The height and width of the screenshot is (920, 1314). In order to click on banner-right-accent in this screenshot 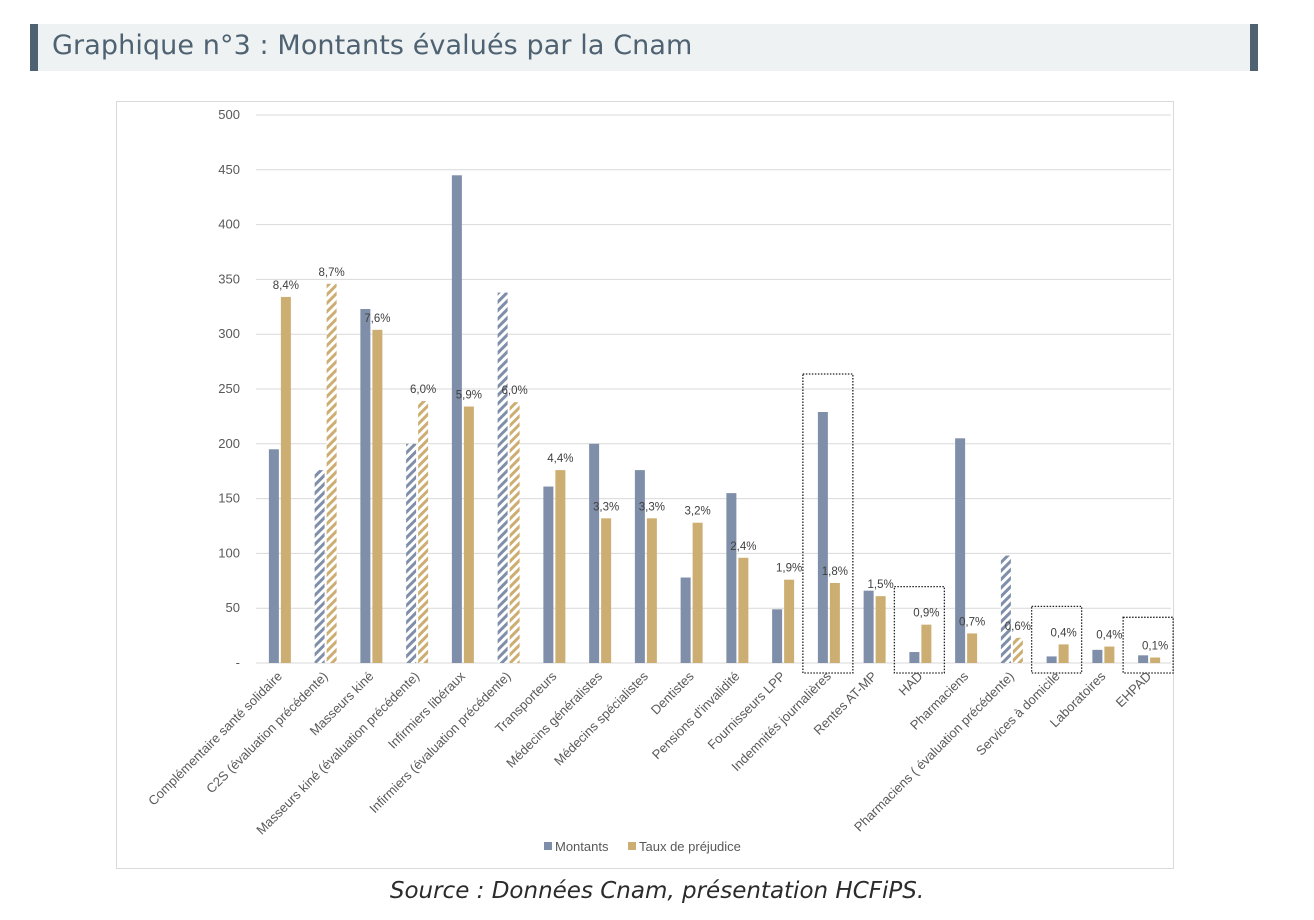, I will do `click(1254, 47)`.